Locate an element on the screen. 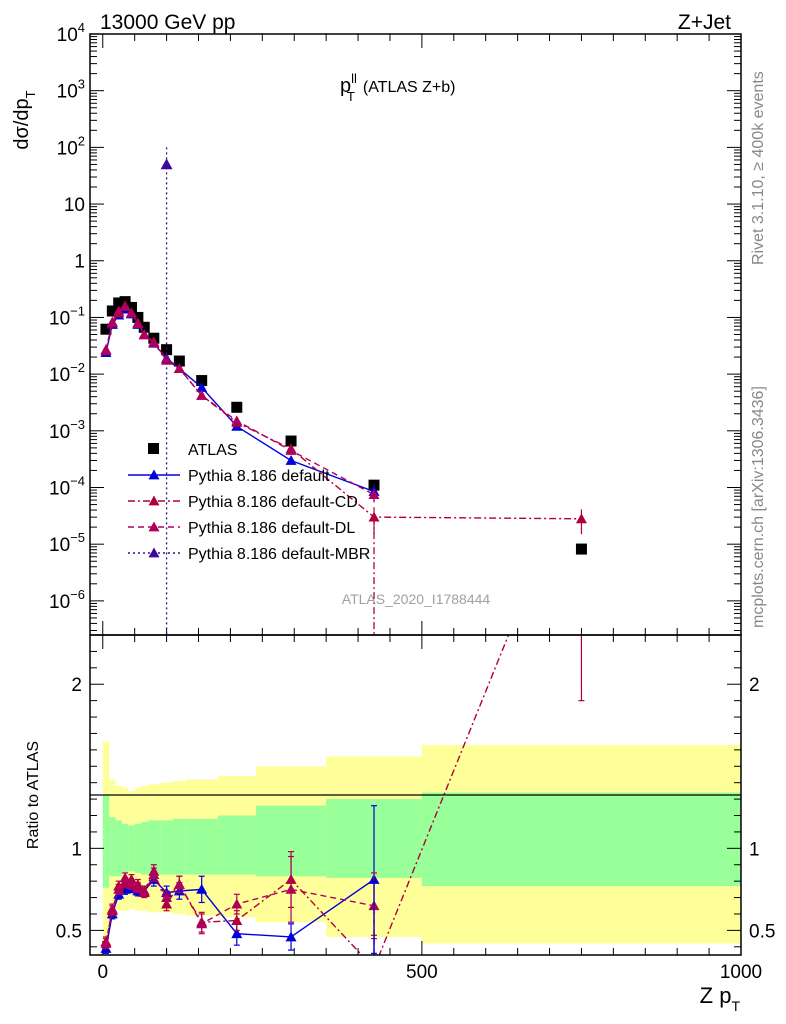 The height and width of the screenshot is (1024, 786). main-y-label: dσ/dpT is located at coordinates (24, 119).